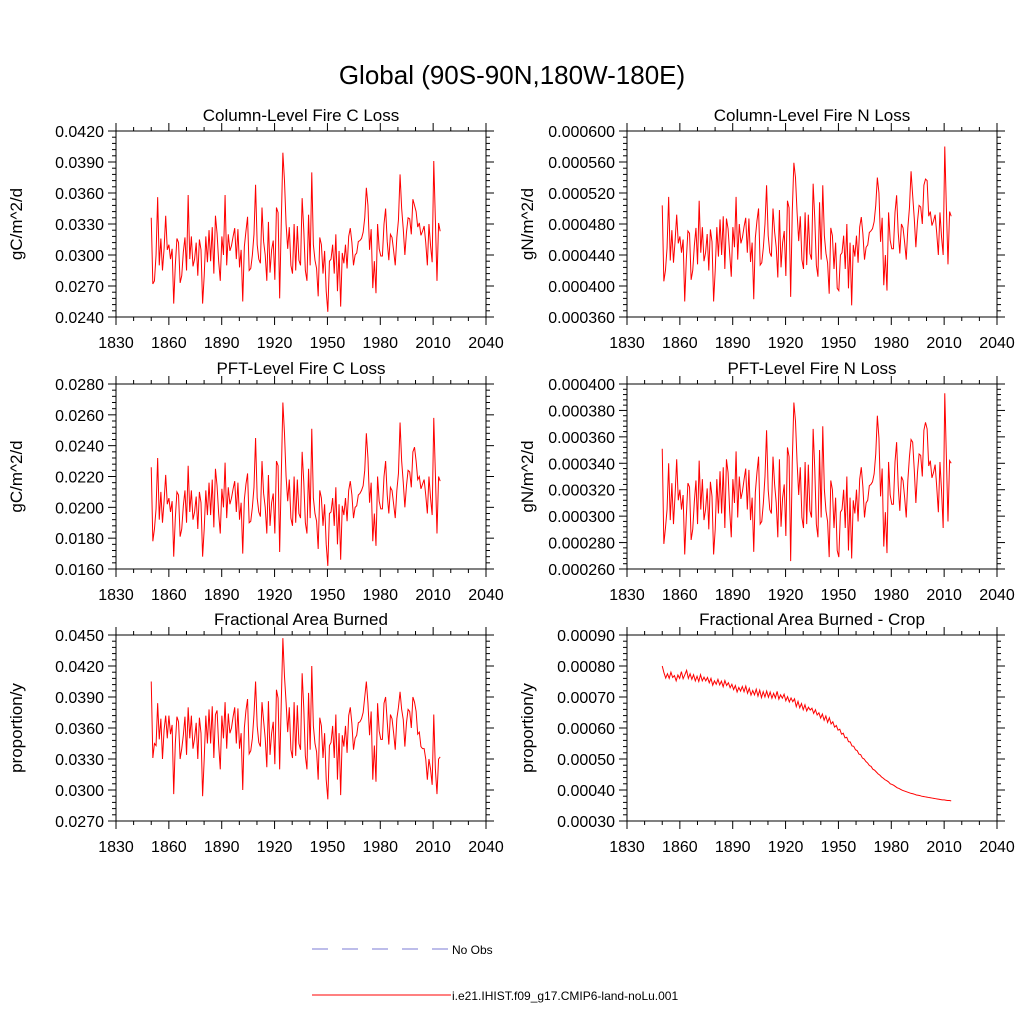 This screenshot has width=1024, height=1024. Describe the element at coordinates (581, 517) in the screenshot. I see `y-tick-label: 0.000300` at that location.